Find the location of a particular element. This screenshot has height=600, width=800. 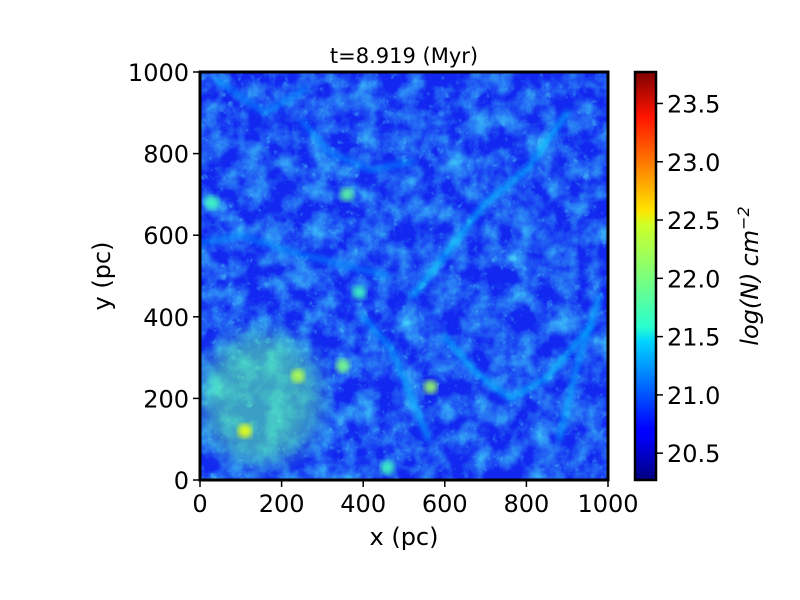

x-tick-label: 1000 is located at coordinates (607, 504).